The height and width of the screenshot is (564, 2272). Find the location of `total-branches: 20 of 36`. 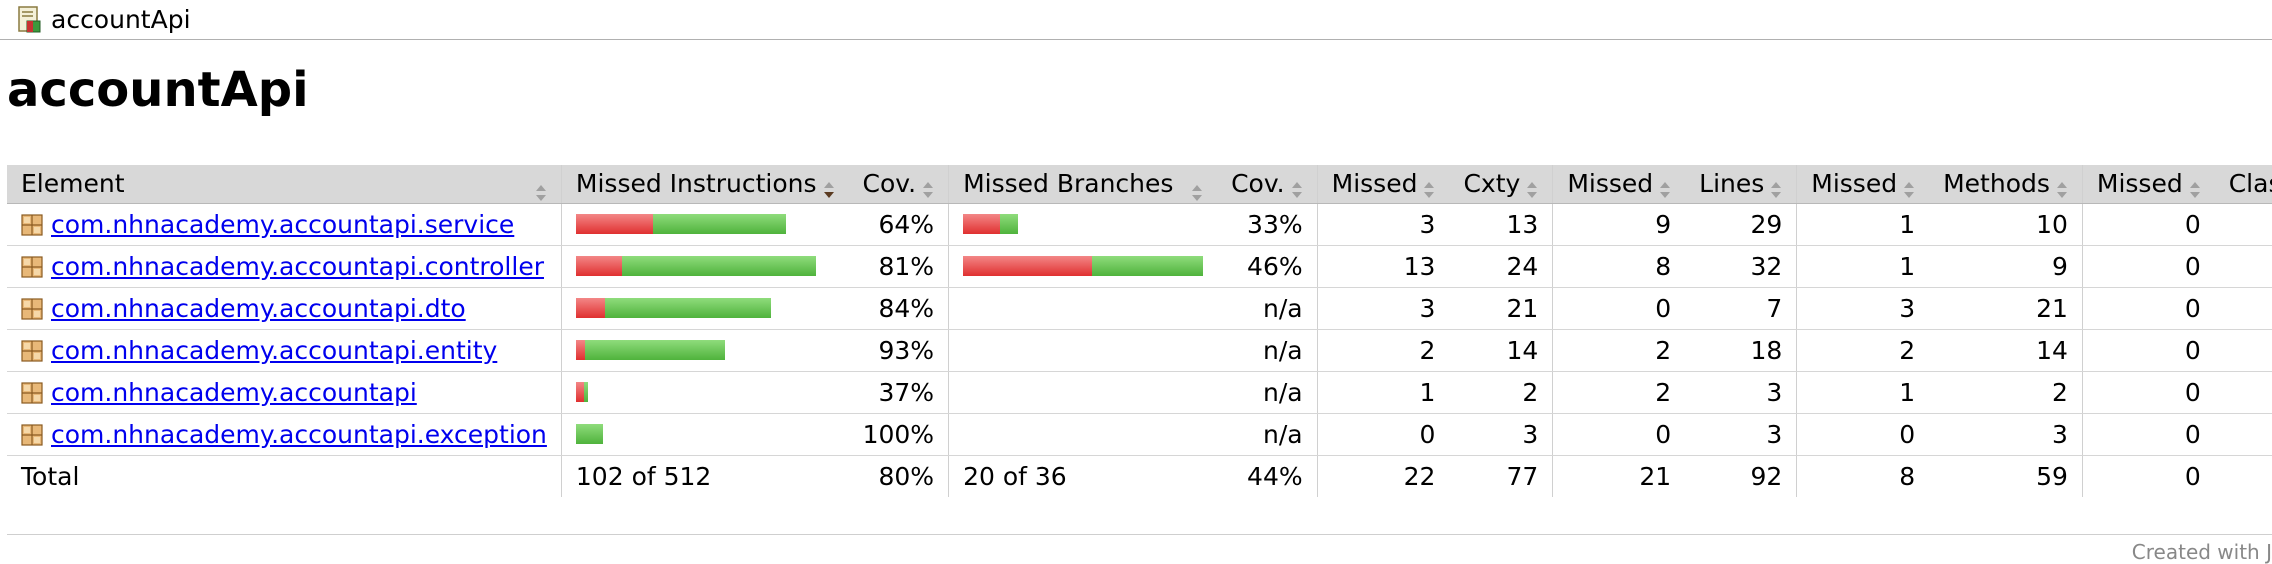

total-branches: 20 of 36 is located at coordinates (1083, 476).